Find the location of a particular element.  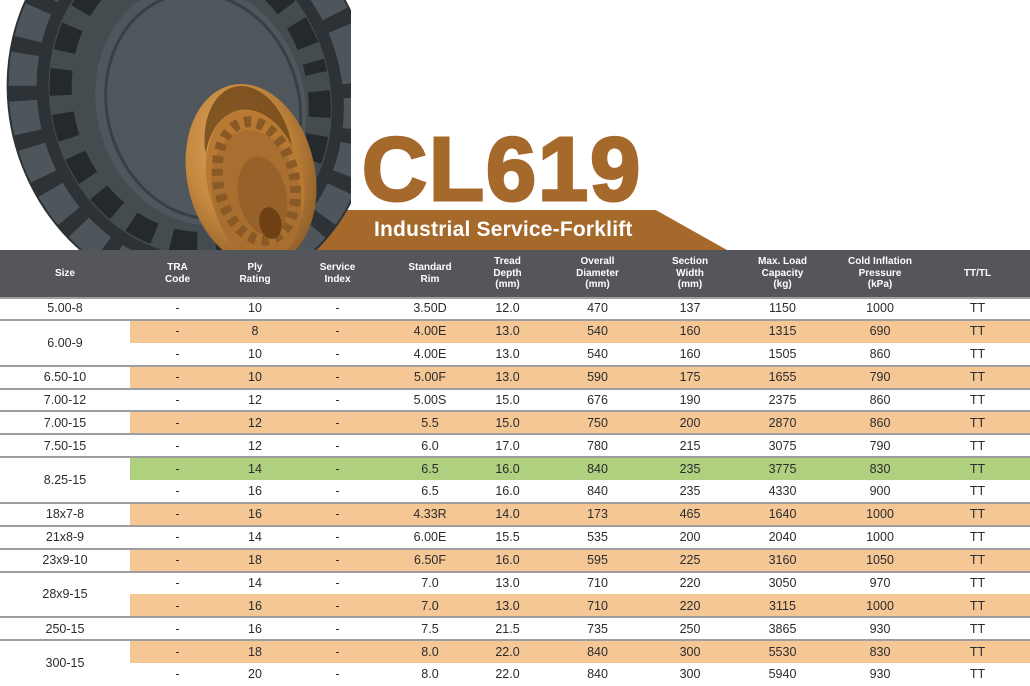

table-cell: 790 is located at coordinates (880, 377).